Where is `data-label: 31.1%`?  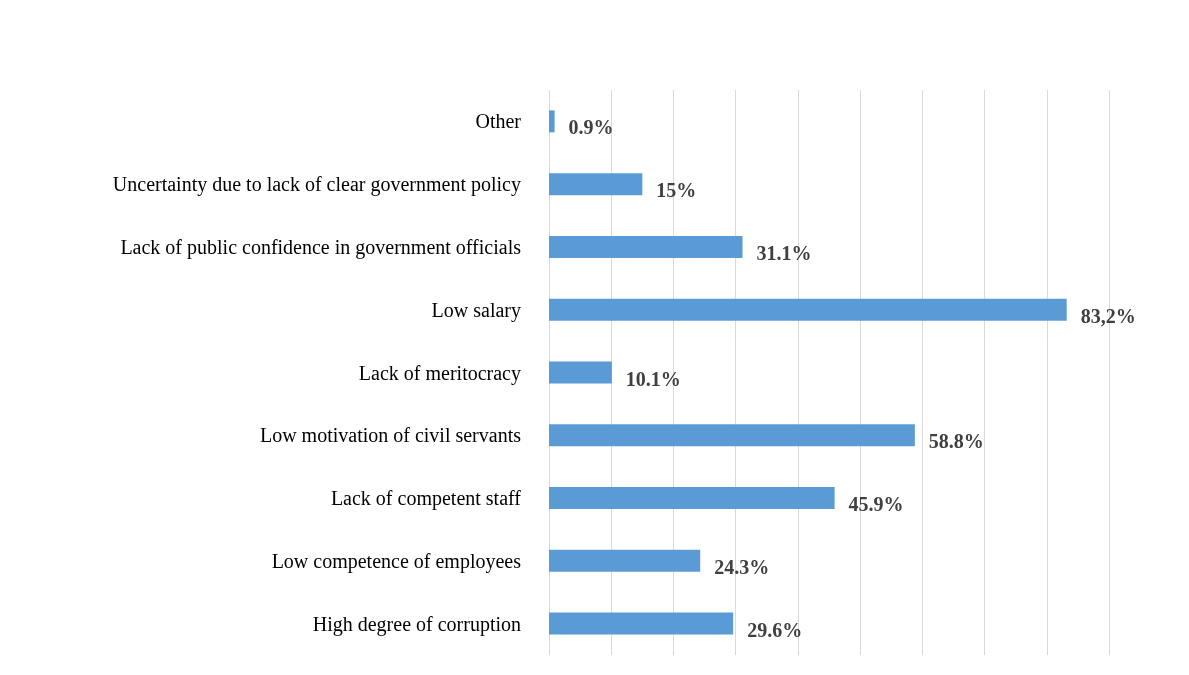 data-label: 31.1% is located at coordinates (784, 252).